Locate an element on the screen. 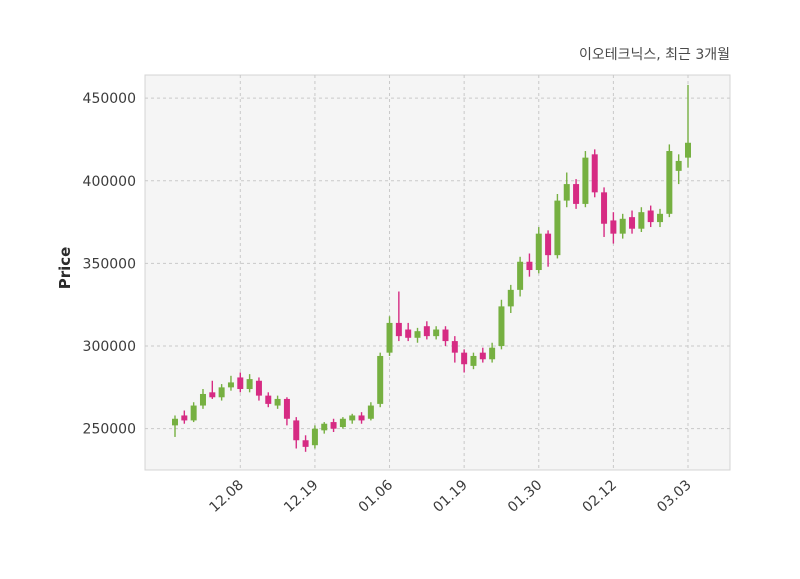 This screenshot has width=800, height=579. y-tick-label: 450000 is located at coordinates (109, 99).